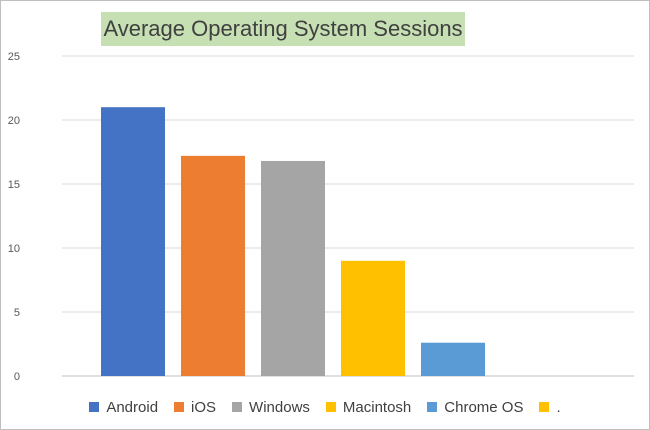  What do you see at coordinates (279, 407) in the screenshot?
I see `legend-label: Windows` at bounding box center [279, 407].